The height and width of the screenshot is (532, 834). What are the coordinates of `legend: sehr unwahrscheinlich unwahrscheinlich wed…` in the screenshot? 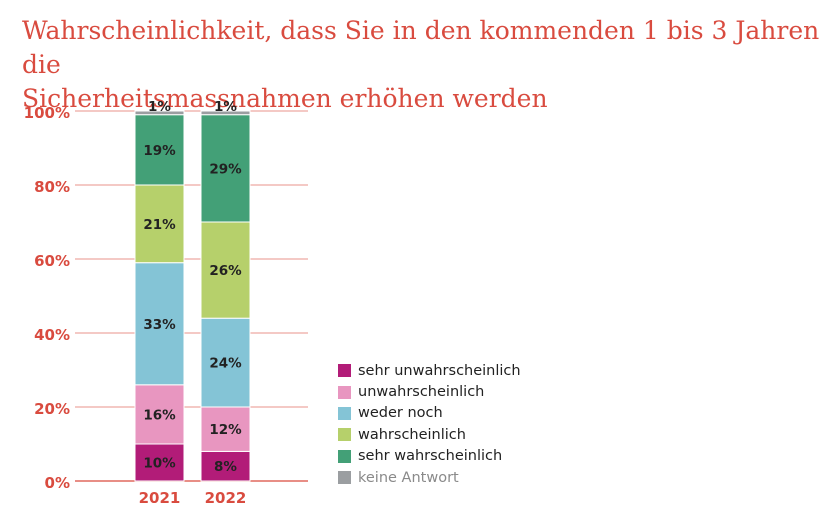 It's located at (429, 424).